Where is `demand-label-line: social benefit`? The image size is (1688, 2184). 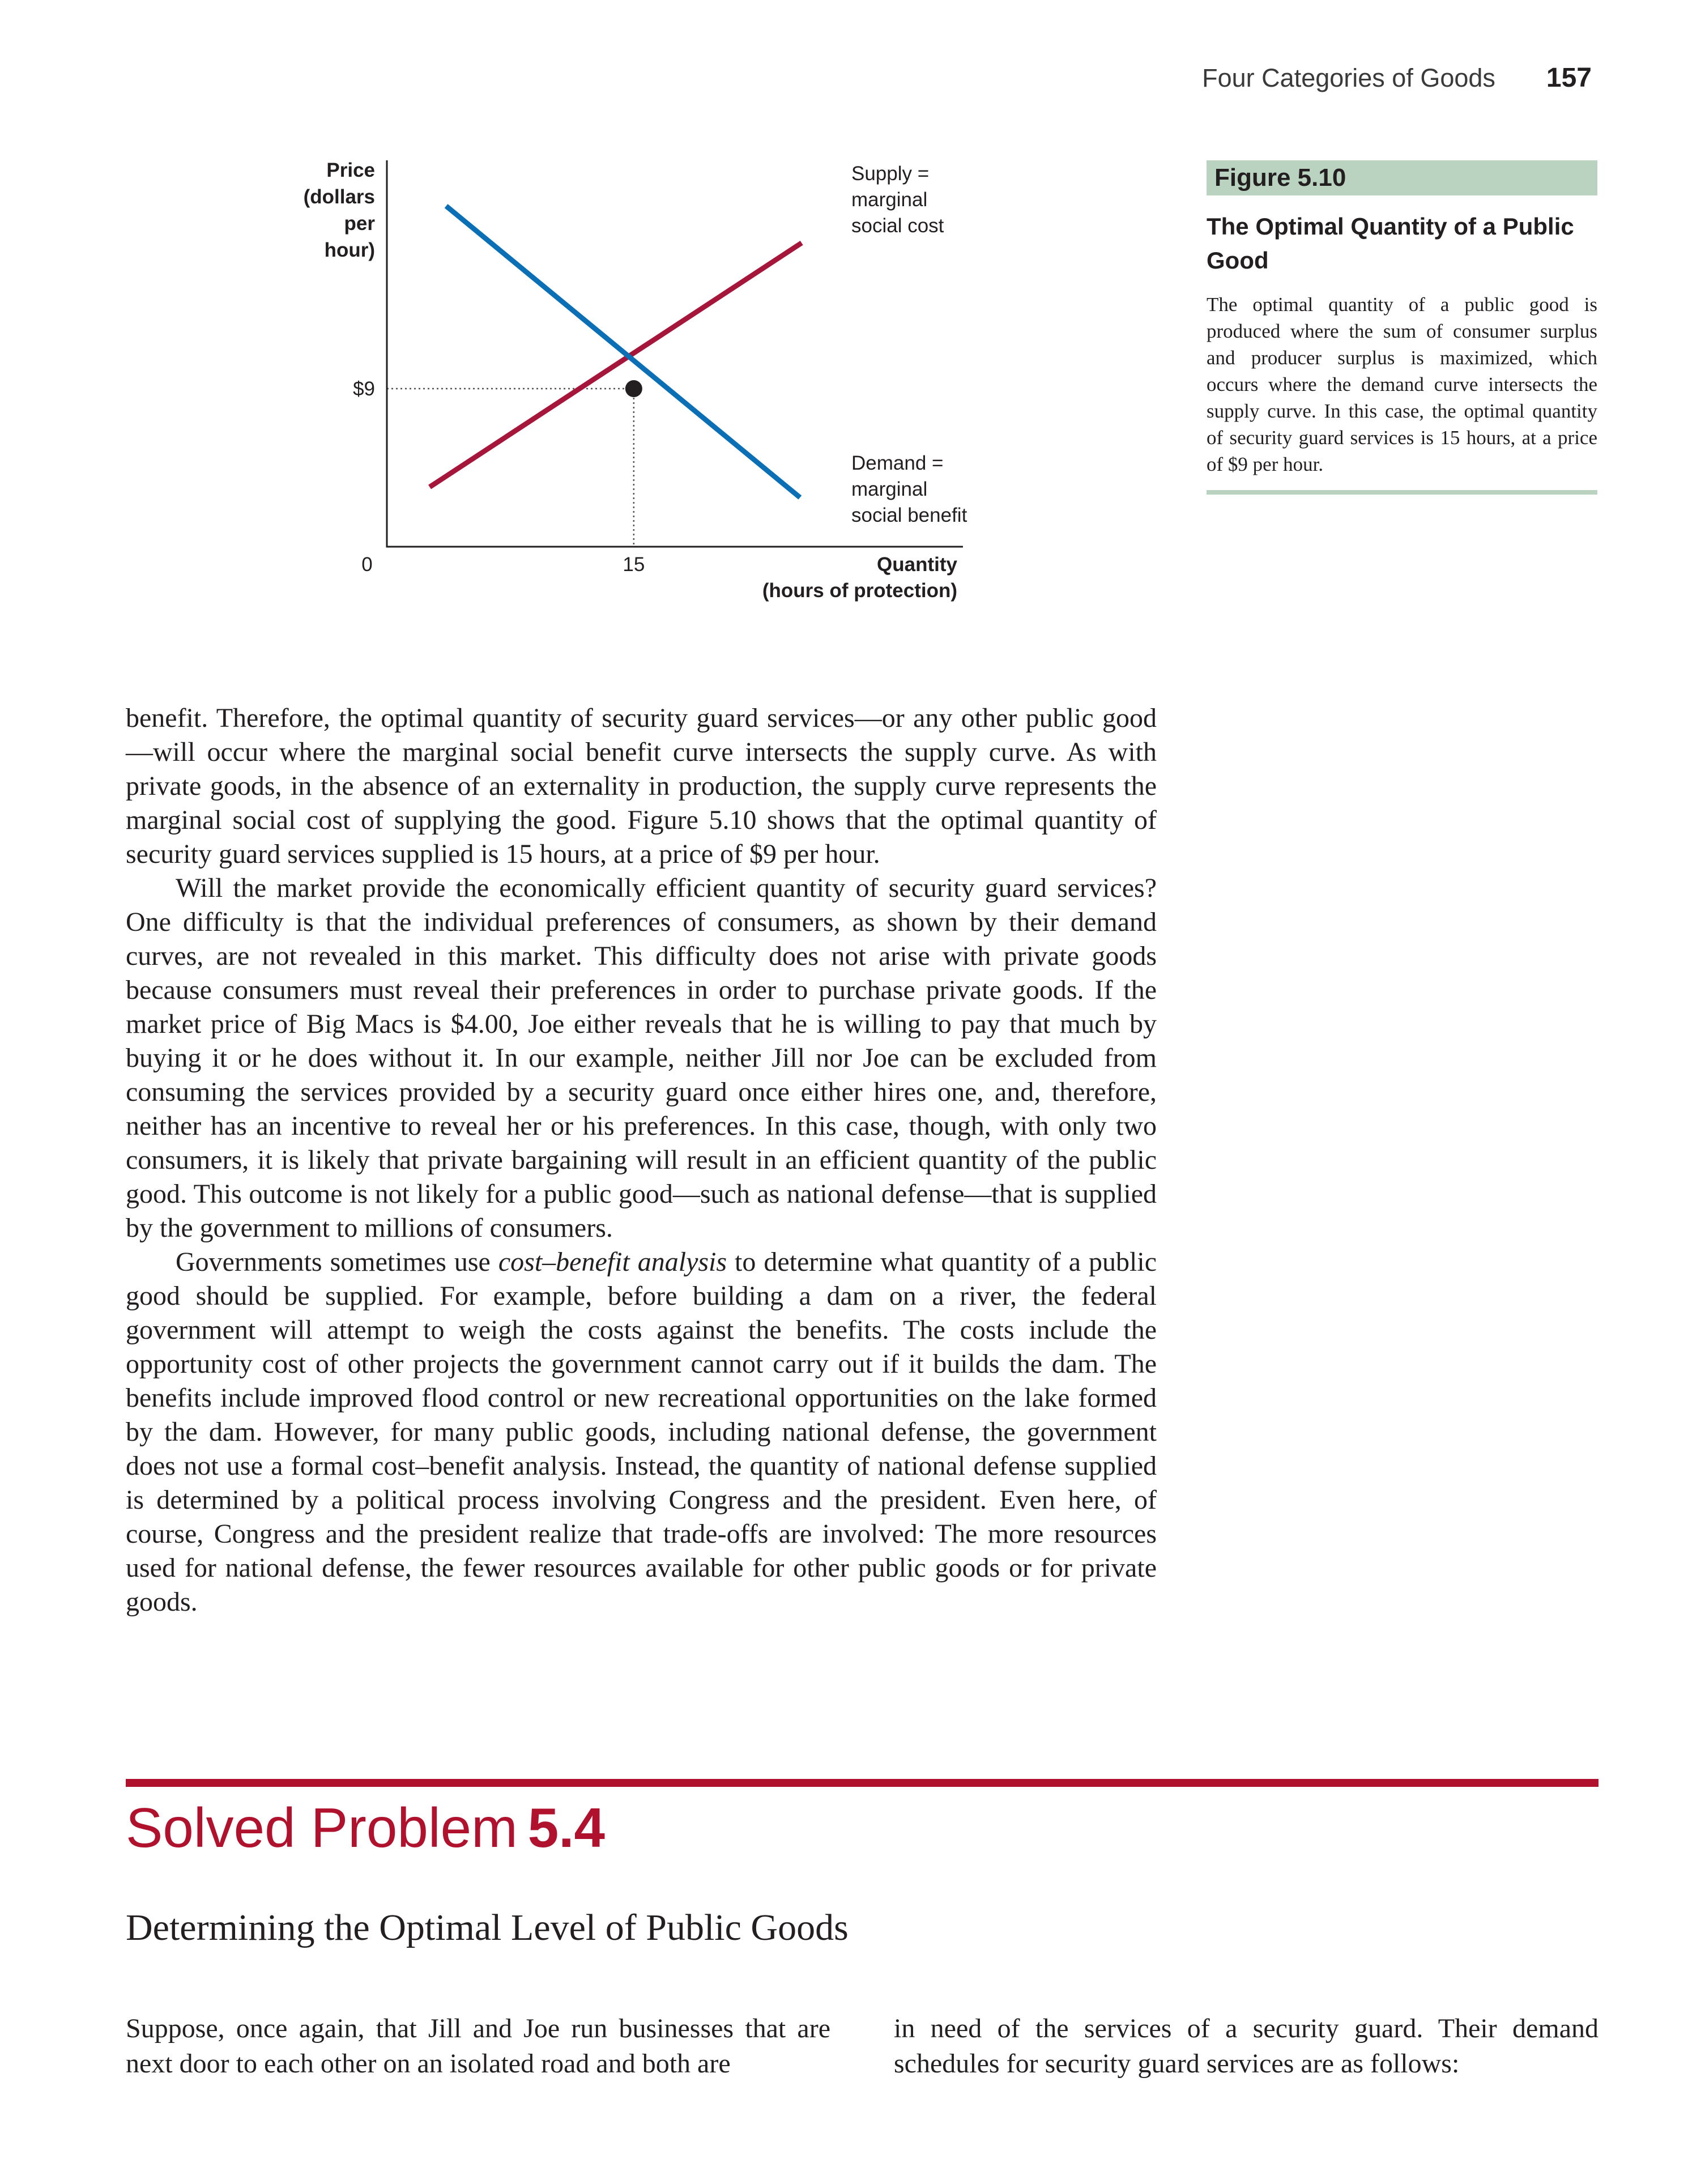 demand-label-line: social benefit is located at coordinates (909, 515).